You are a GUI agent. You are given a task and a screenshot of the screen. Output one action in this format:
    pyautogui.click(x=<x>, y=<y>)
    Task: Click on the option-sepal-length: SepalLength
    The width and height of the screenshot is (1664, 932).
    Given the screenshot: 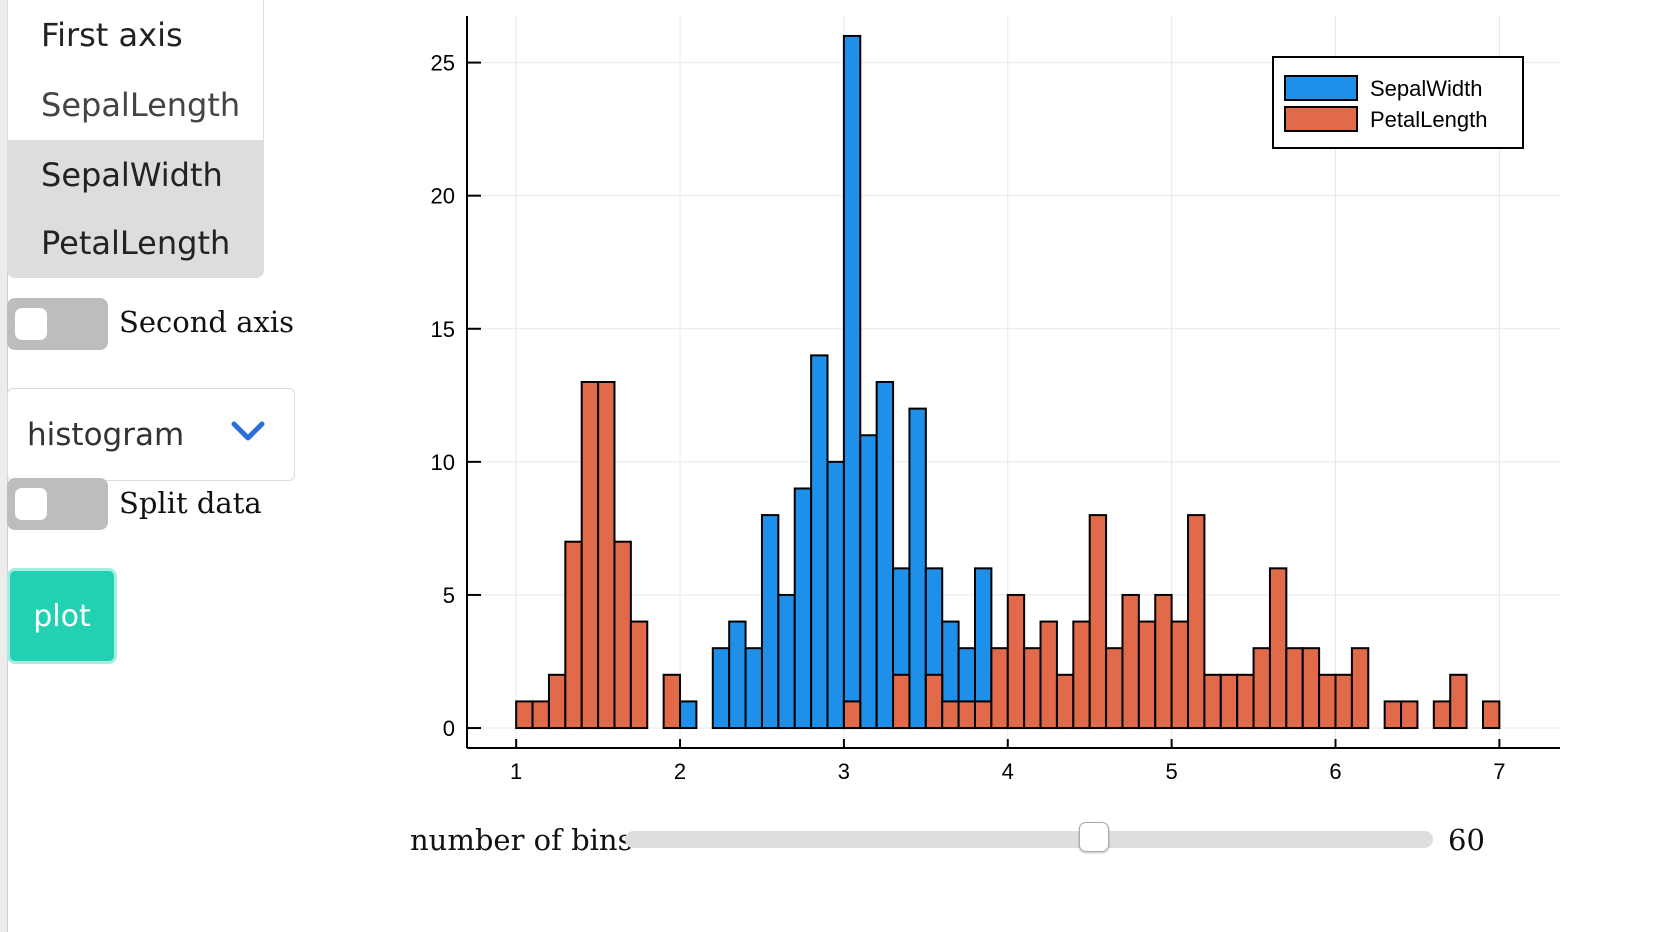 What is the action you would take?
    pyautogui.click(x=141, y=105)
    